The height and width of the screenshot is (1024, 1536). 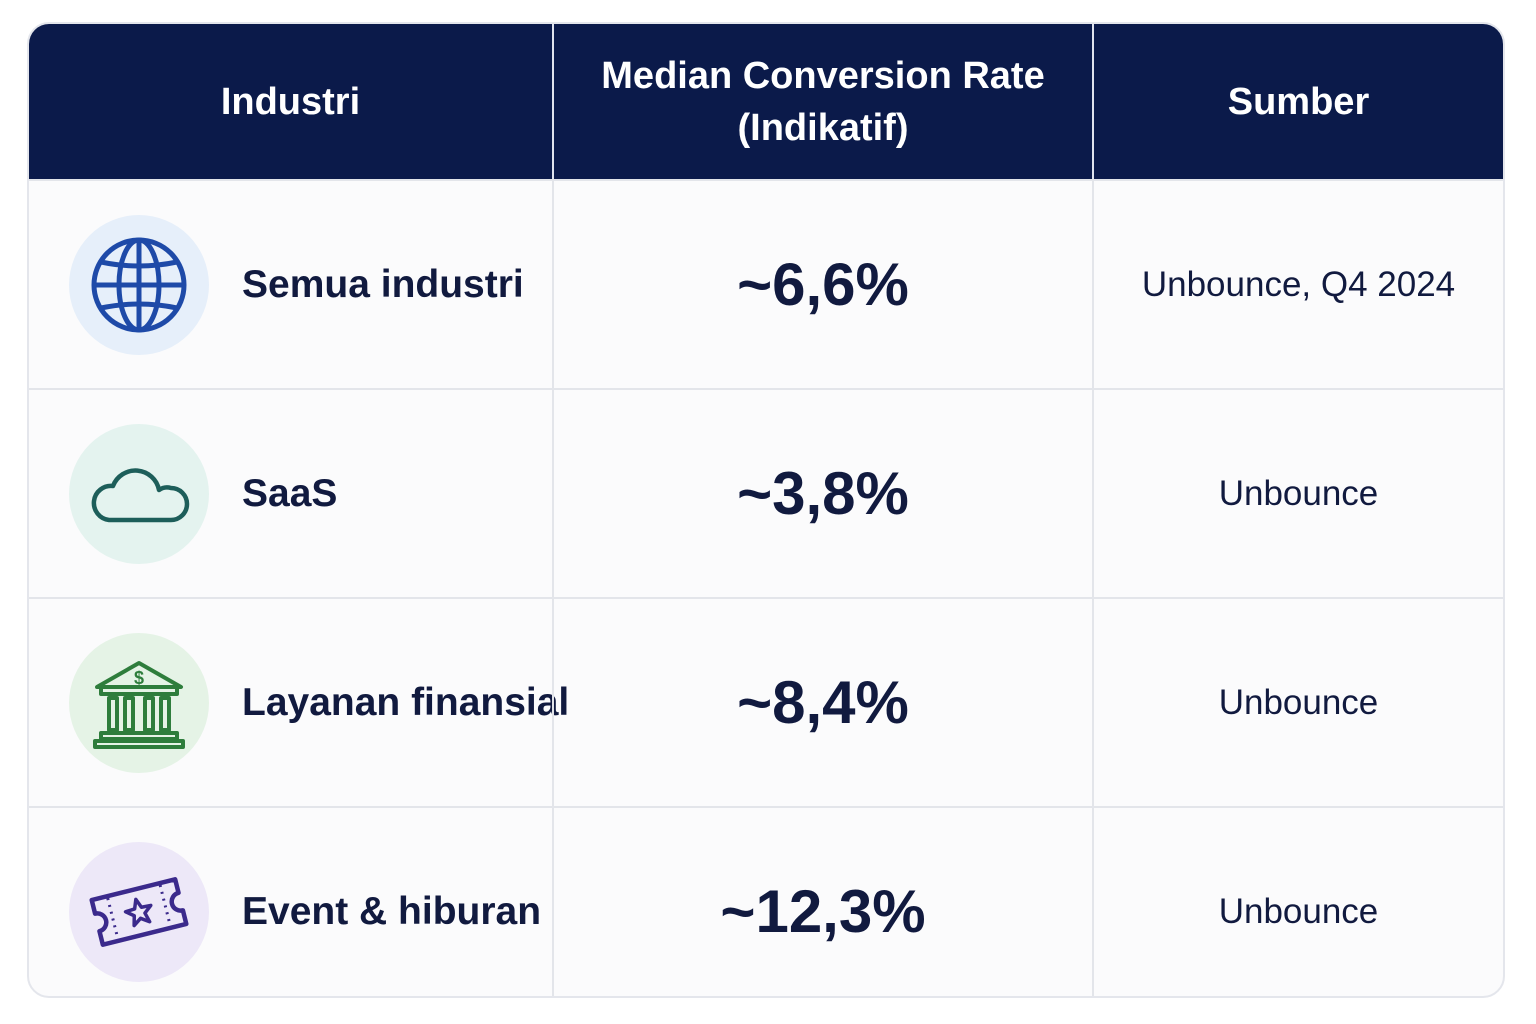 What do you see at coordinates (383, 284) in the screenshot?
I see `industry-name: Semua industri` at bounding box center [383, 284].